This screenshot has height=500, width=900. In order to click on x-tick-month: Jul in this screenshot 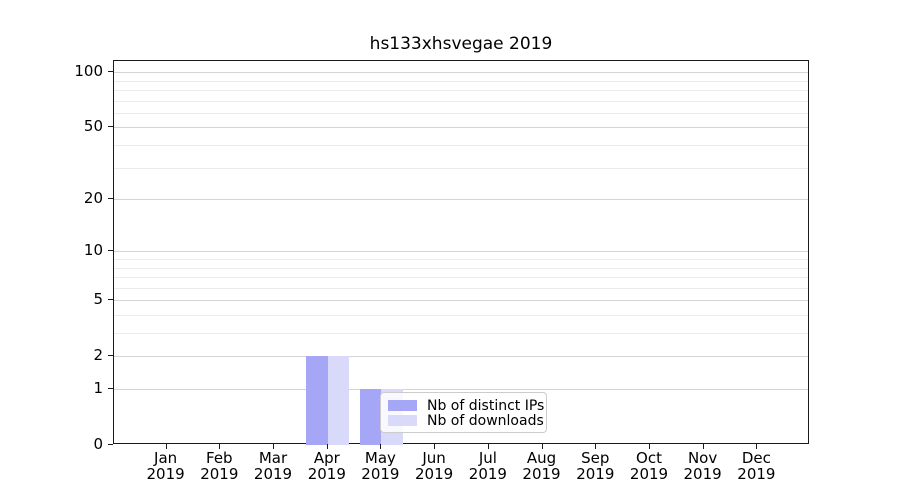, I will do `click(487, 458)`.